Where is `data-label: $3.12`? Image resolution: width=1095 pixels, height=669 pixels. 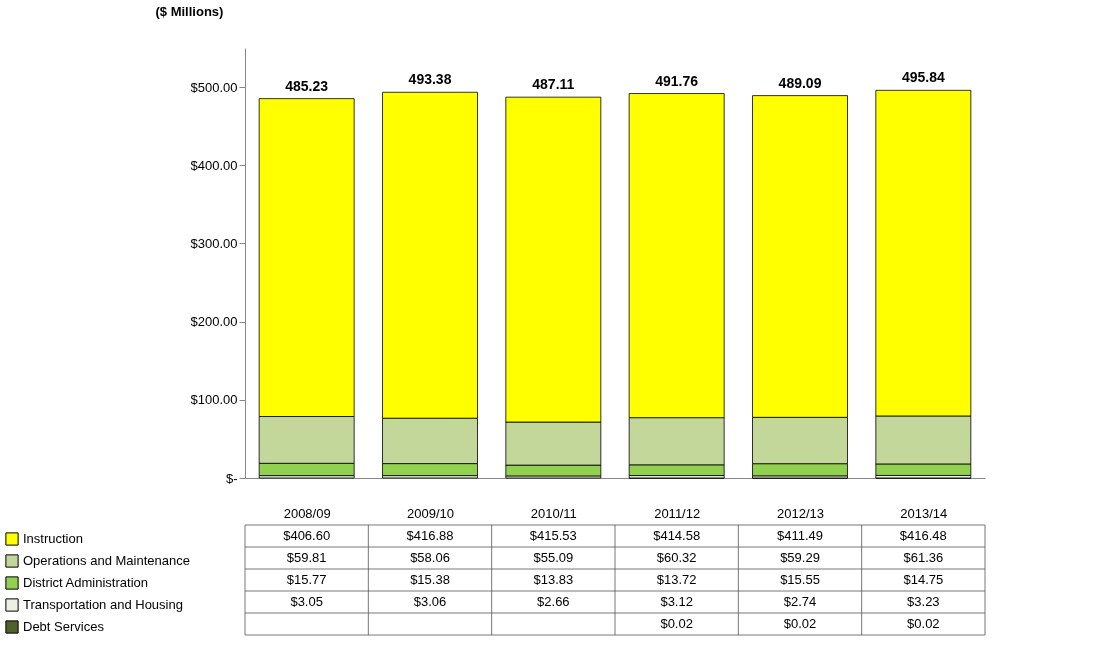 data-label: $3.12 is located at coordinates (676, 601).